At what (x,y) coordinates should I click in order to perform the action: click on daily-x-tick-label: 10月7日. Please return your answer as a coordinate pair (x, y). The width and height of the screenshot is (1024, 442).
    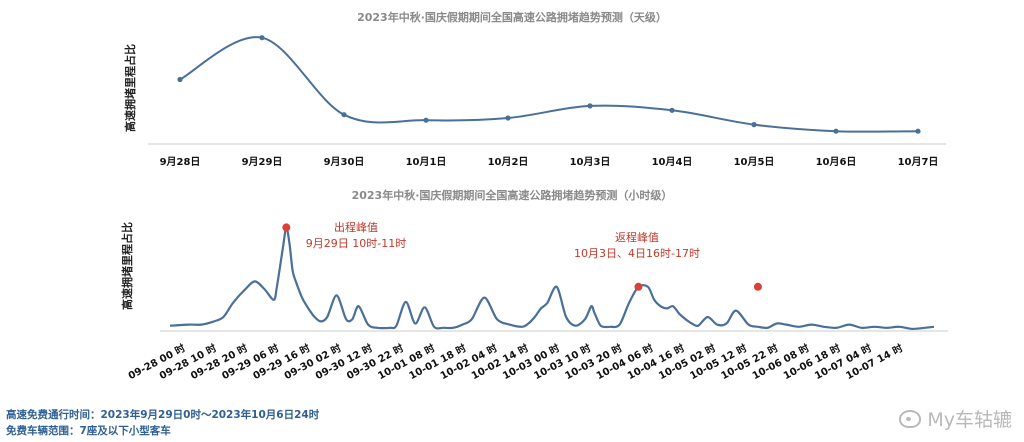
    Looking at the image, I should click on (918, 162).